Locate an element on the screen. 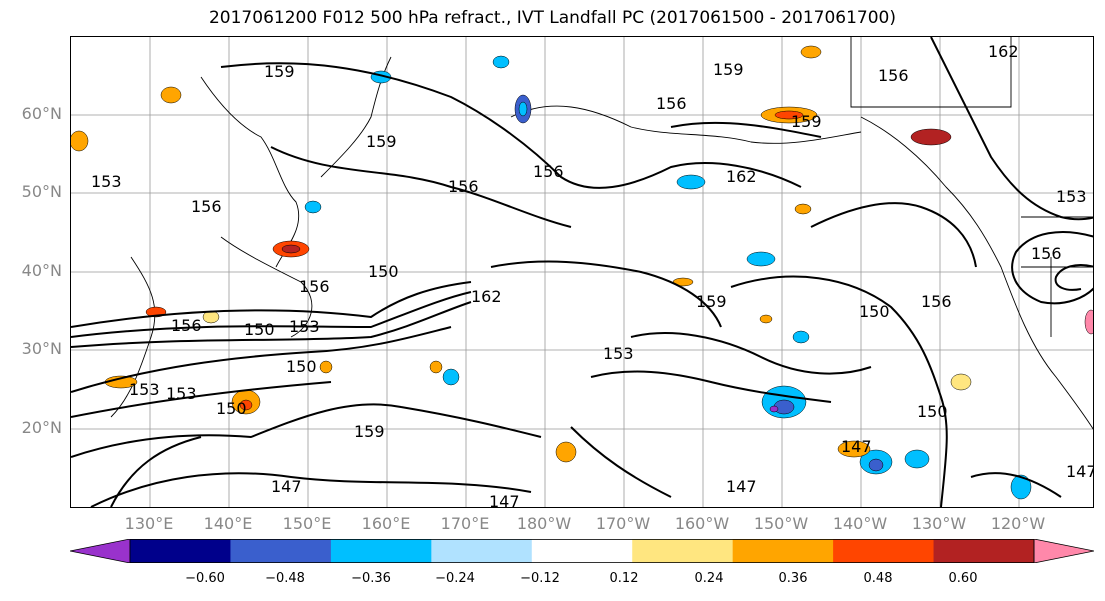 The height and width of the screenshot is (601, 1105). lat-label: 40°N is located at coordinates (41, 270).